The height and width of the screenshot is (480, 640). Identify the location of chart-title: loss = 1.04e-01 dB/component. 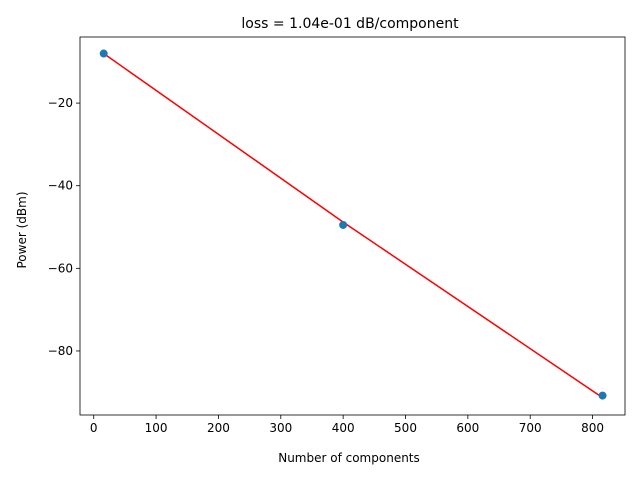
(350, 24).